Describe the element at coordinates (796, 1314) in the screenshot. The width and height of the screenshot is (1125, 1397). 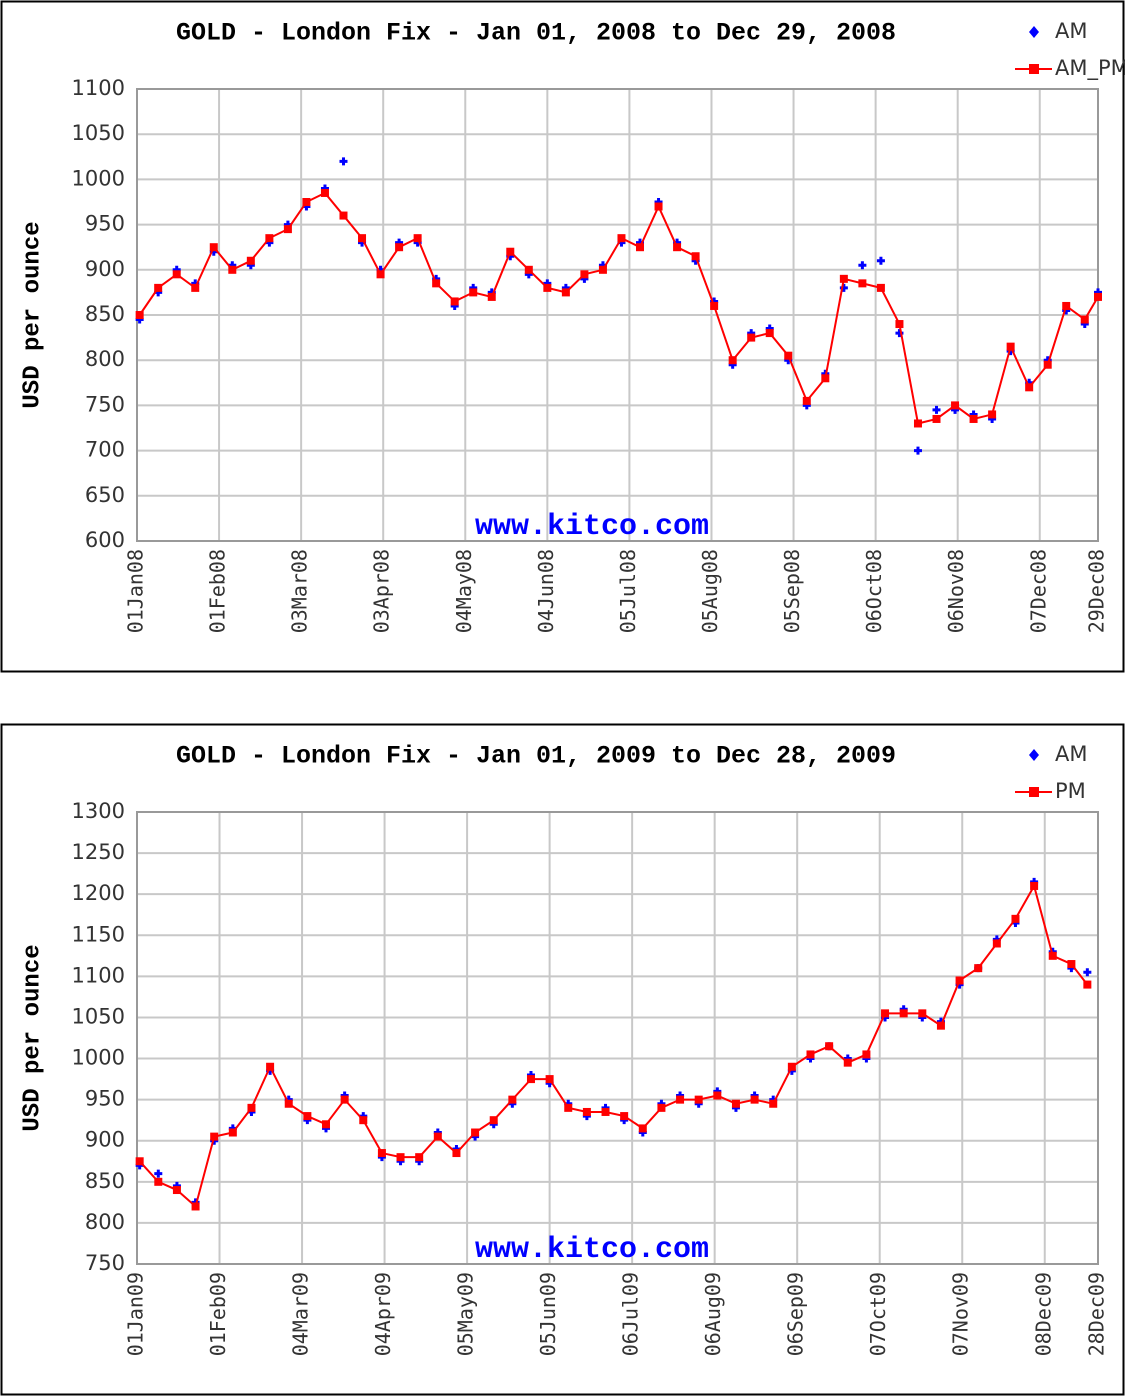
I see `x-tick-label: 06Sep09` at that location.